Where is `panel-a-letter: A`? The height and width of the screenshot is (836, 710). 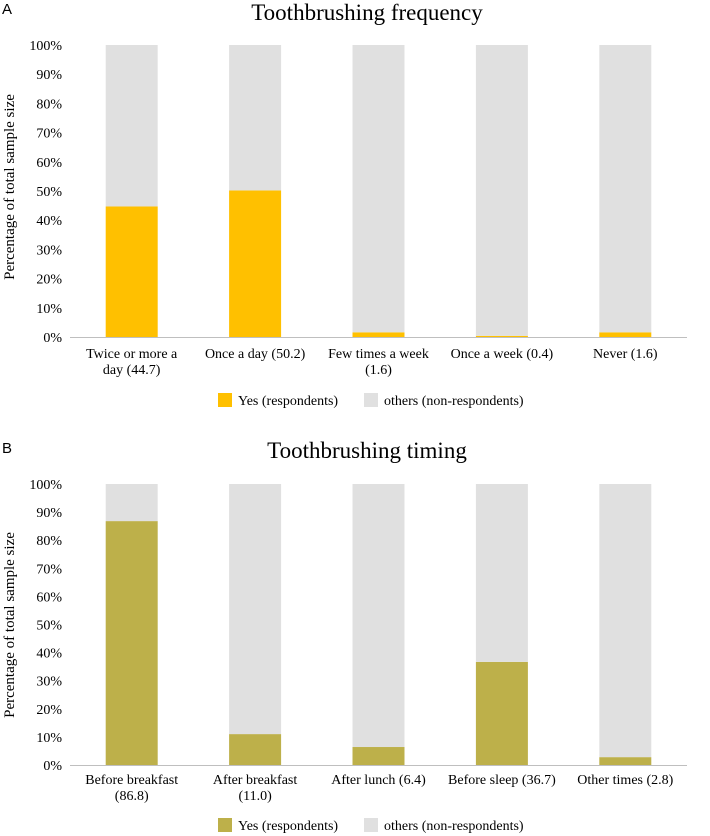
panel-a-letter: A is located at coordinates (7, 9).